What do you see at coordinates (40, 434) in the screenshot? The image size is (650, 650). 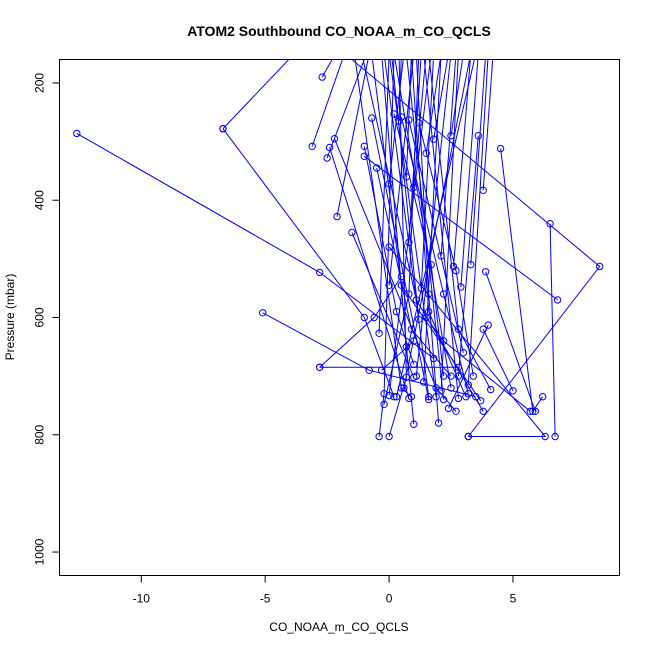 I see `y-tick-label: 800` at bounding box center [40, 434].